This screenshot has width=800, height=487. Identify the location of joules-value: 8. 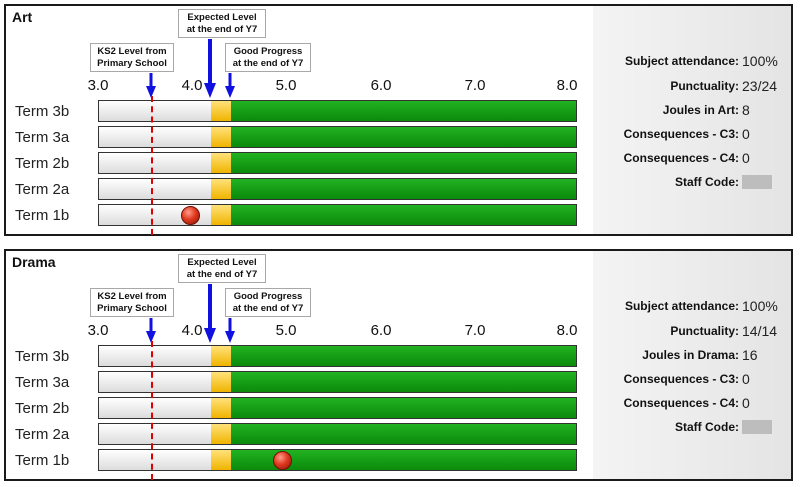
(746, 110).